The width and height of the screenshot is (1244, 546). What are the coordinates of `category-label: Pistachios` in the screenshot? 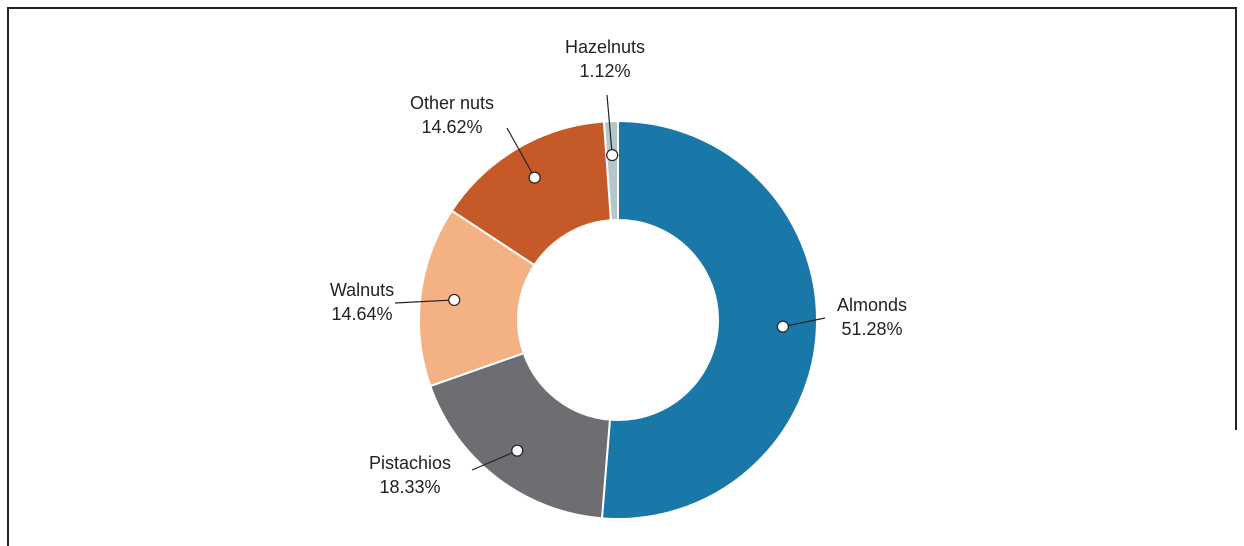 It's located at (410, 463).